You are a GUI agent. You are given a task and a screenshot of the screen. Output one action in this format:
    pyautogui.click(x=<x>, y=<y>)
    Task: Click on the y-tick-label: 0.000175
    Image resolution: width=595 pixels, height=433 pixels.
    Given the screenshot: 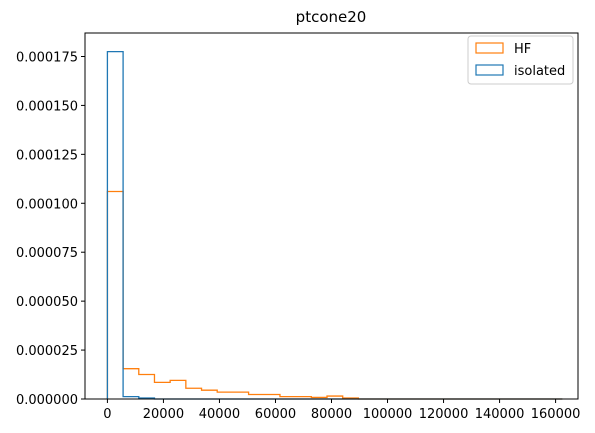 What is the action you would take?
    pyautogui.click(x=47, y=57)
    